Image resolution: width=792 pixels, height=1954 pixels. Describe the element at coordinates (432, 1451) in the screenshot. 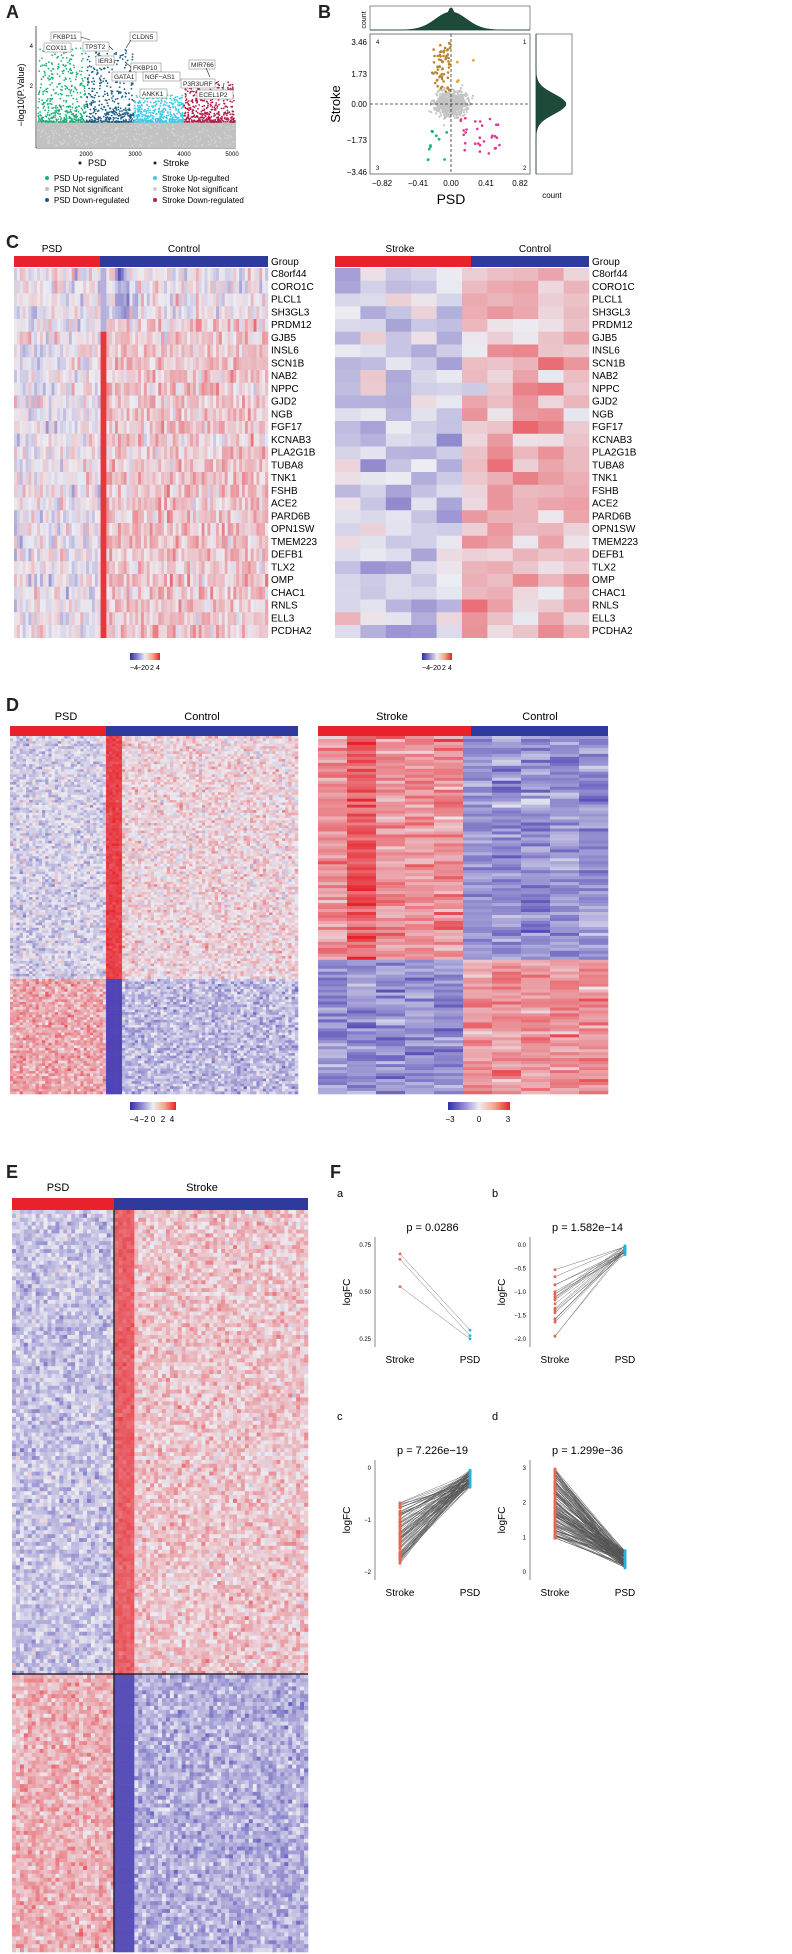

I see `p-value: p = 7.226e−19` at that location.